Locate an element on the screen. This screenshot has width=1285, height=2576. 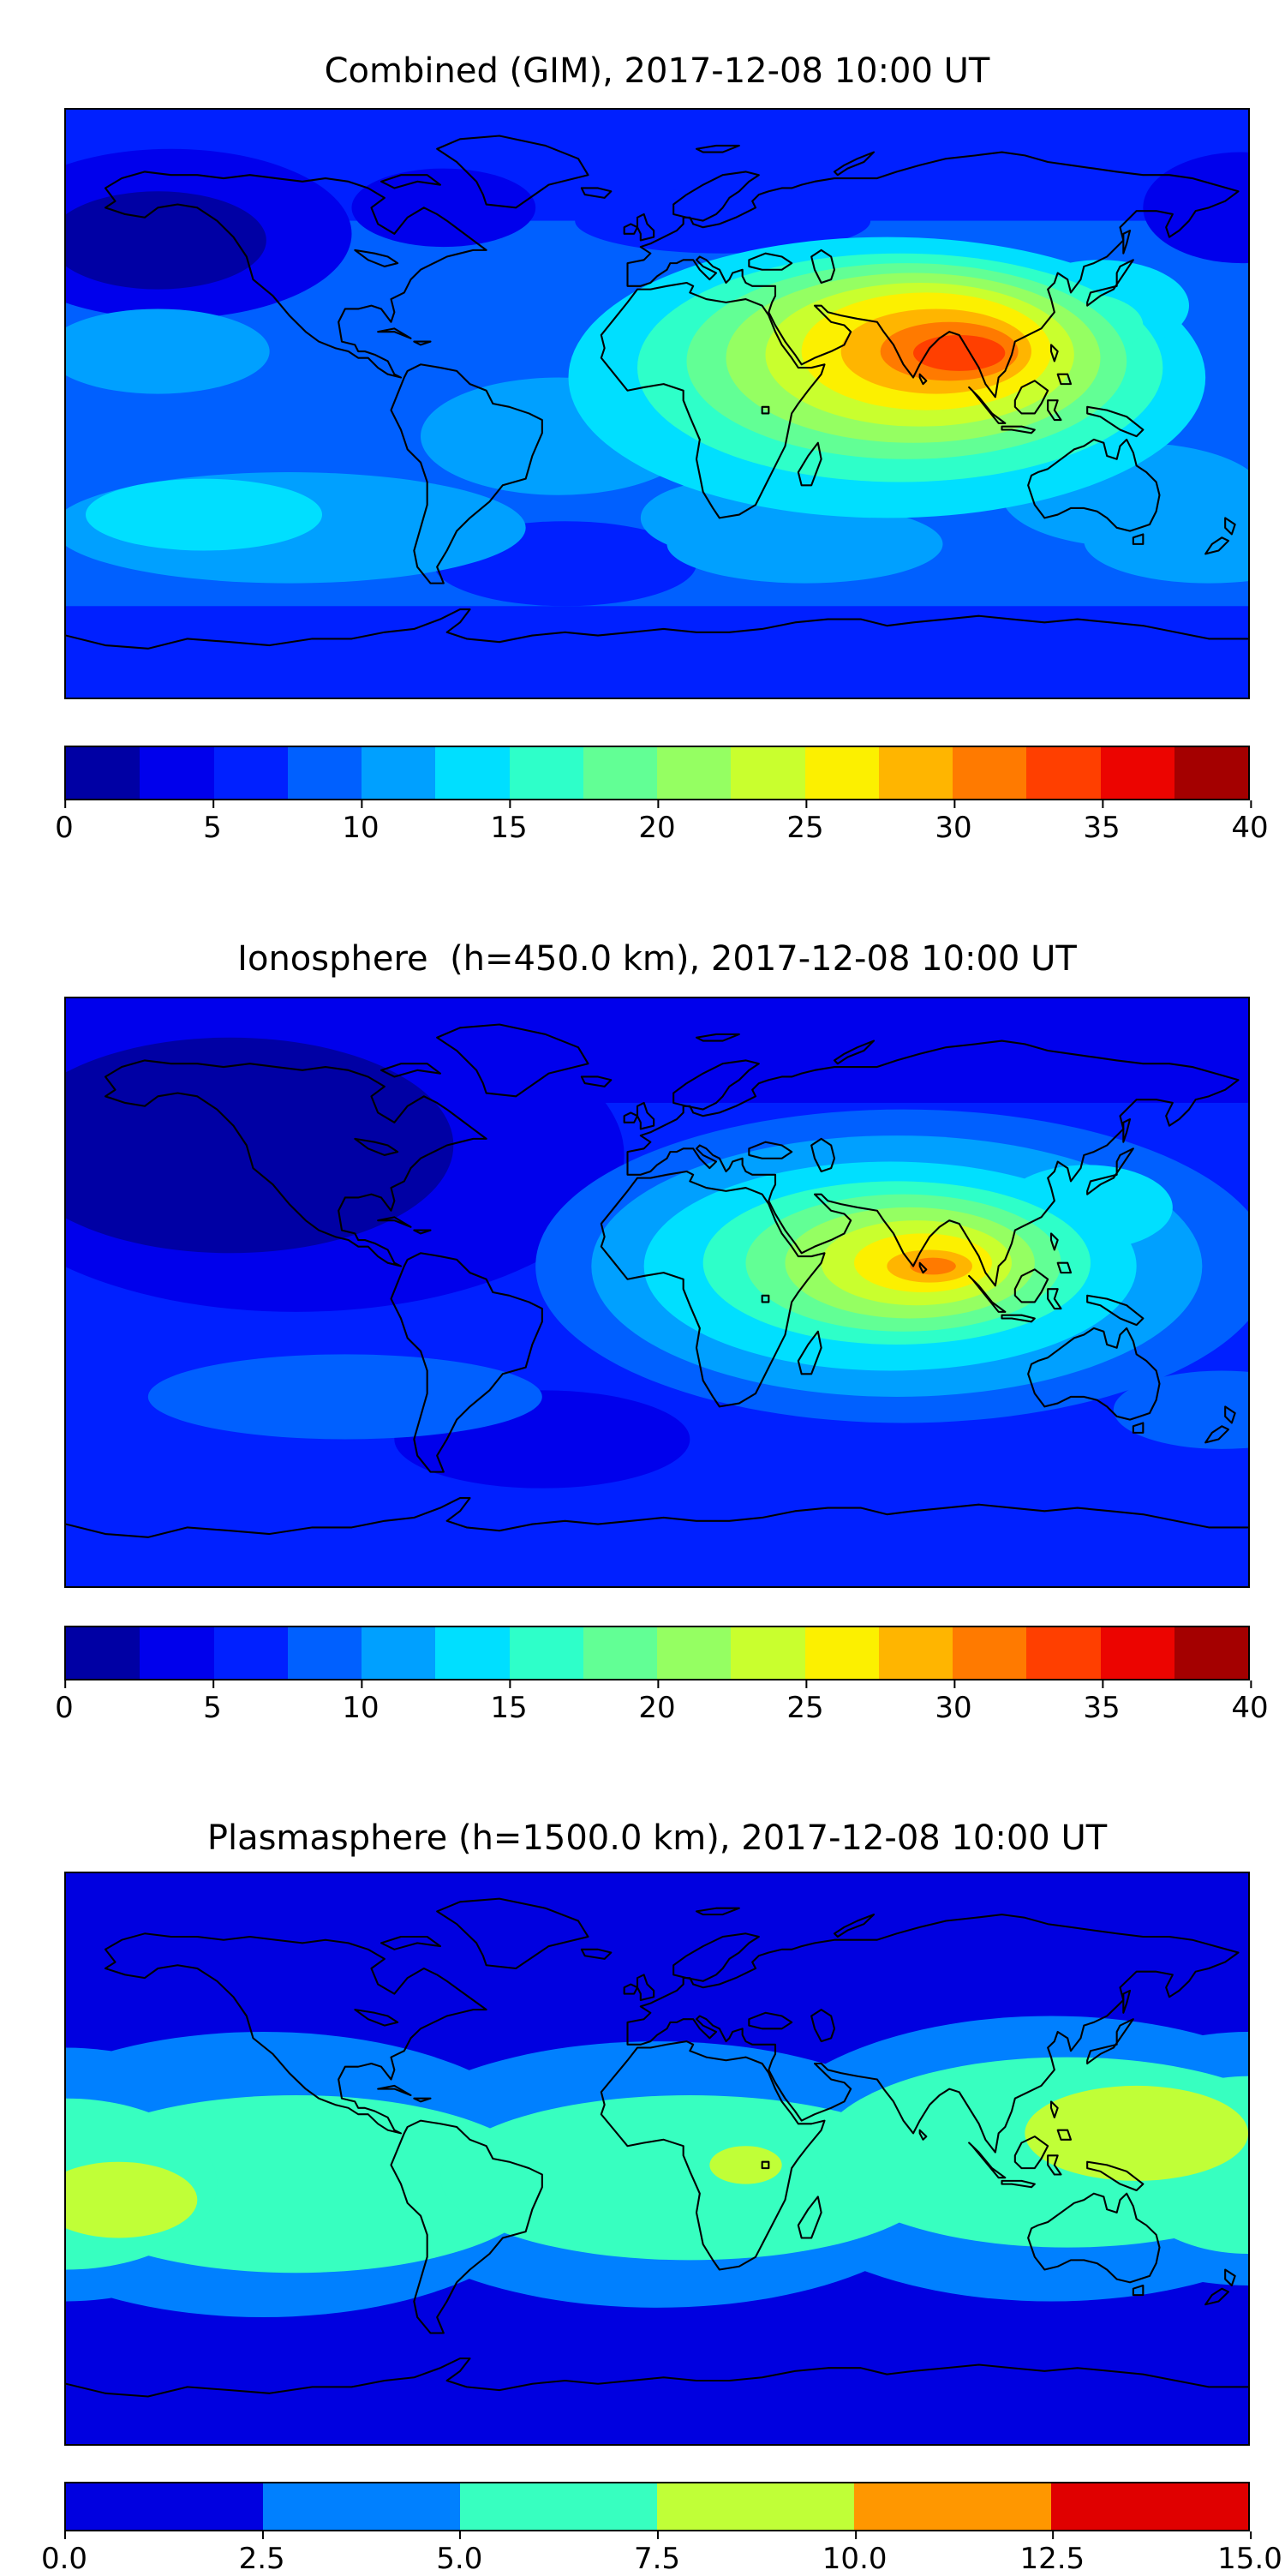
colorbar-tick-label: 10 is located at coordinates (361, 822).